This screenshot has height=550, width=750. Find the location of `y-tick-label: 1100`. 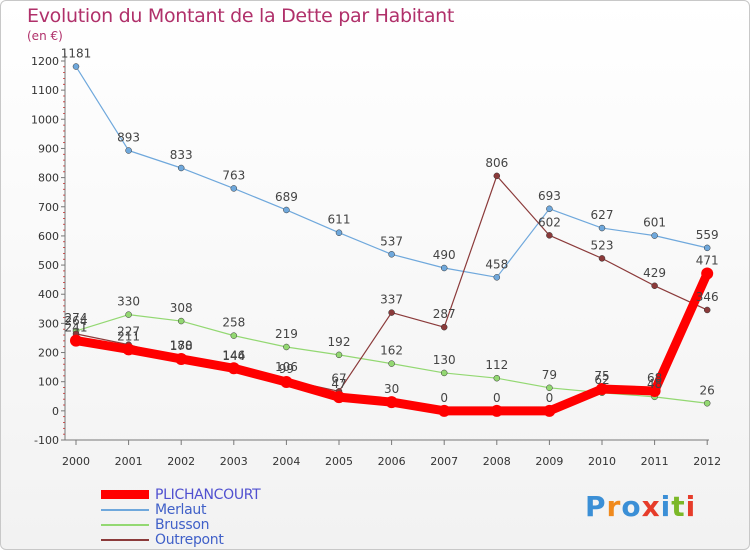

y-tick-label: 1100 is located at coordinates (45, 90).